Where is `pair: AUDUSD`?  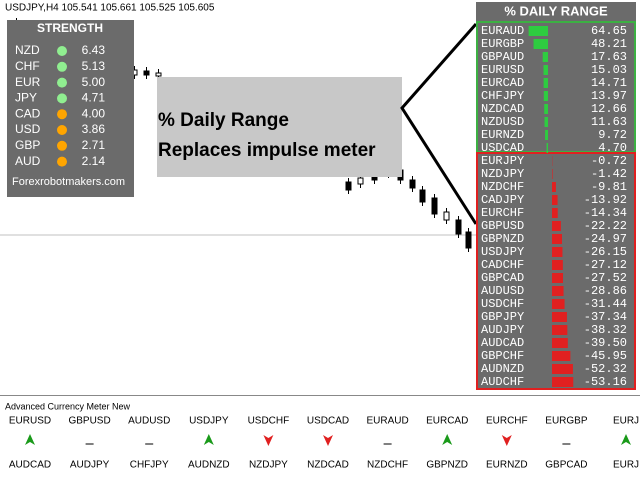
pair: AUDUSD is located at coordinates (502, 291).